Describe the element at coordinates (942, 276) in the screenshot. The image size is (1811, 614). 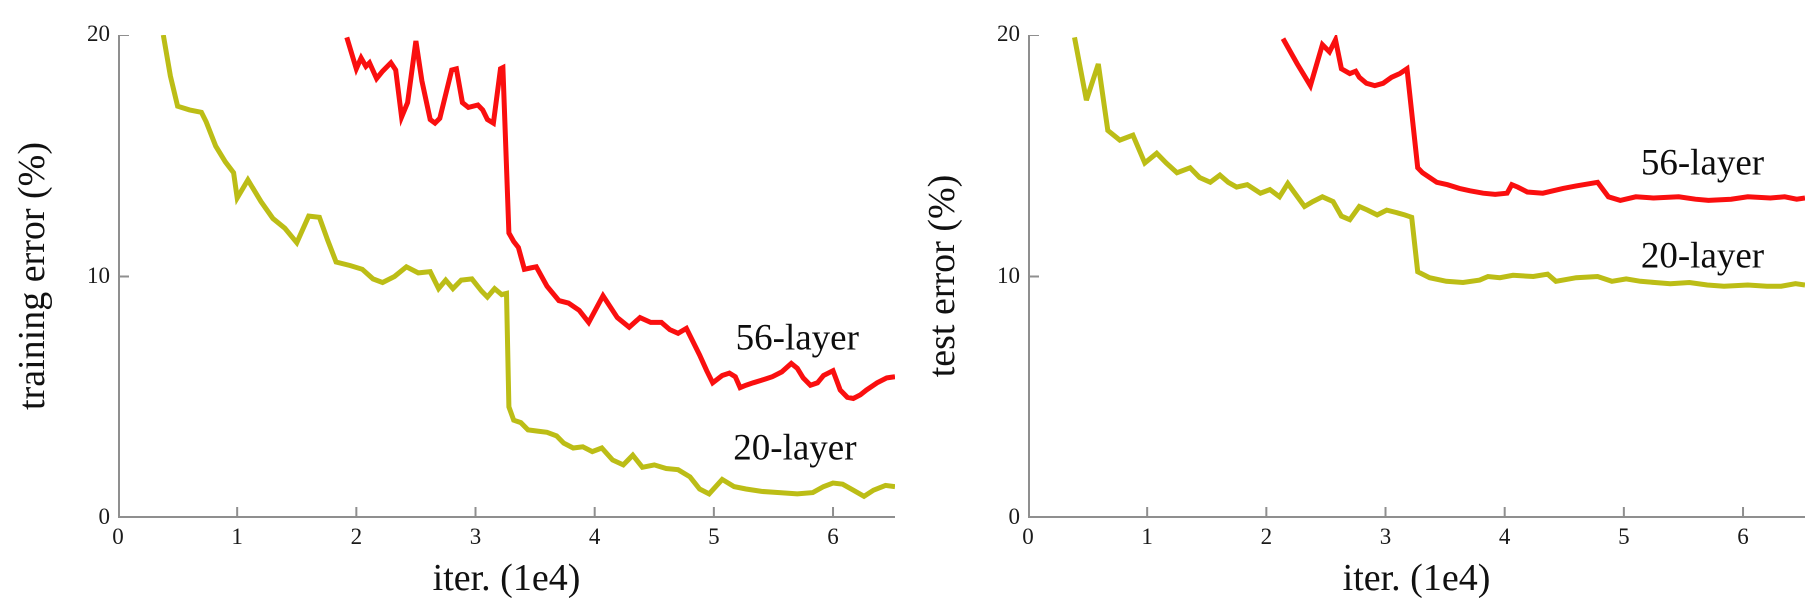
I see `y-axis-title: test error (%)` at that location.